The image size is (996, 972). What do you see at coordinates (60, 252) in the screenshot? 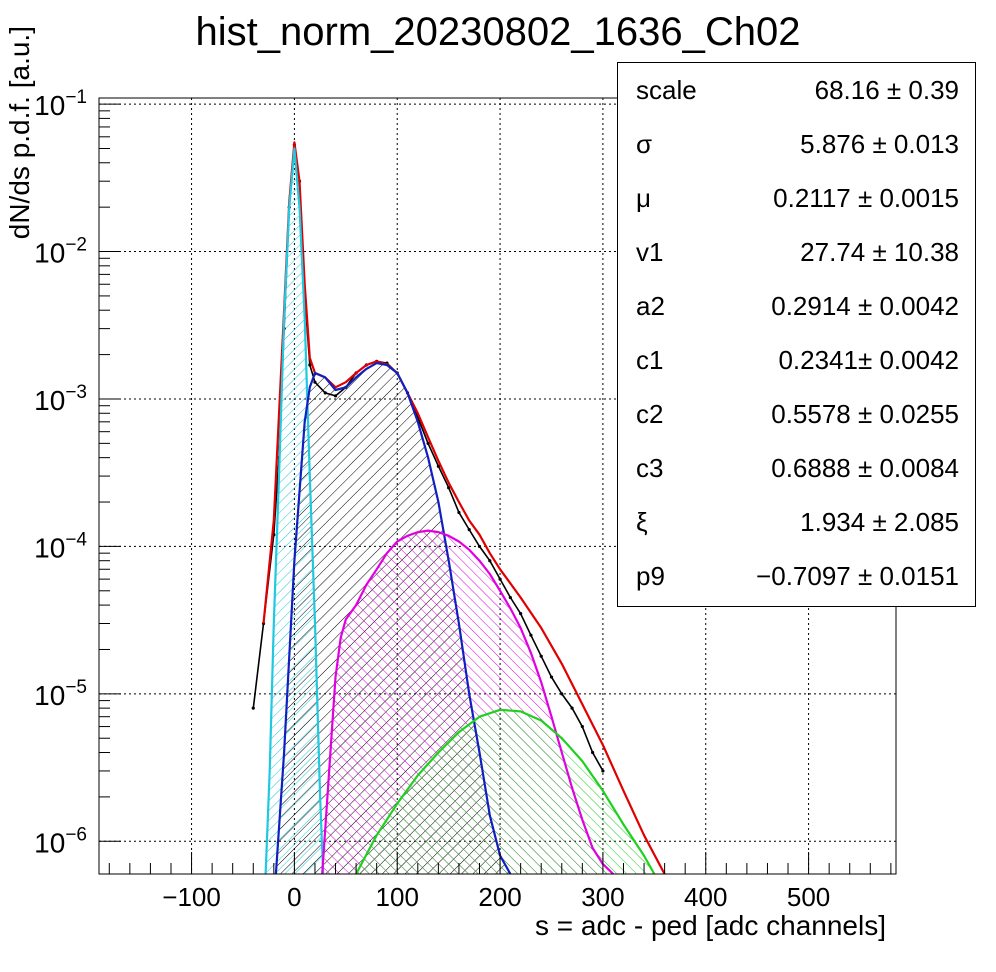
I see `y-tick-label: 10⁻²` at bounding box center [60, 252].